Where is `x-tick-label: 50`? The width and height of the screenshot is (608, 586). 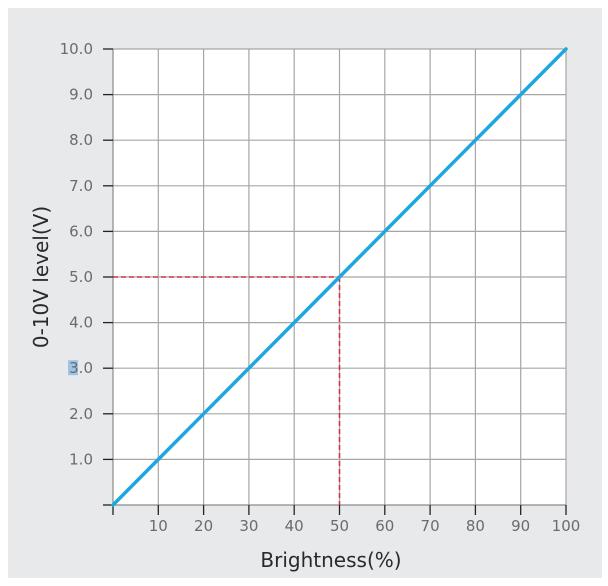 x-tick-label: 50 is located at coordinates (339, 526).